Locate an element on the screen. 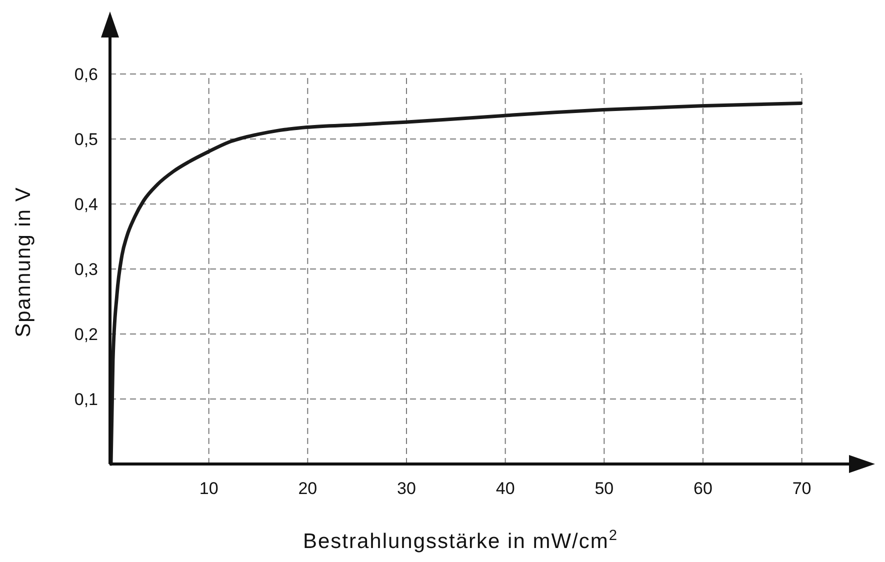 The width and height of the screenshot is (885, 562). y-tick-label: 0,4 is located at coordinates (86, 204).